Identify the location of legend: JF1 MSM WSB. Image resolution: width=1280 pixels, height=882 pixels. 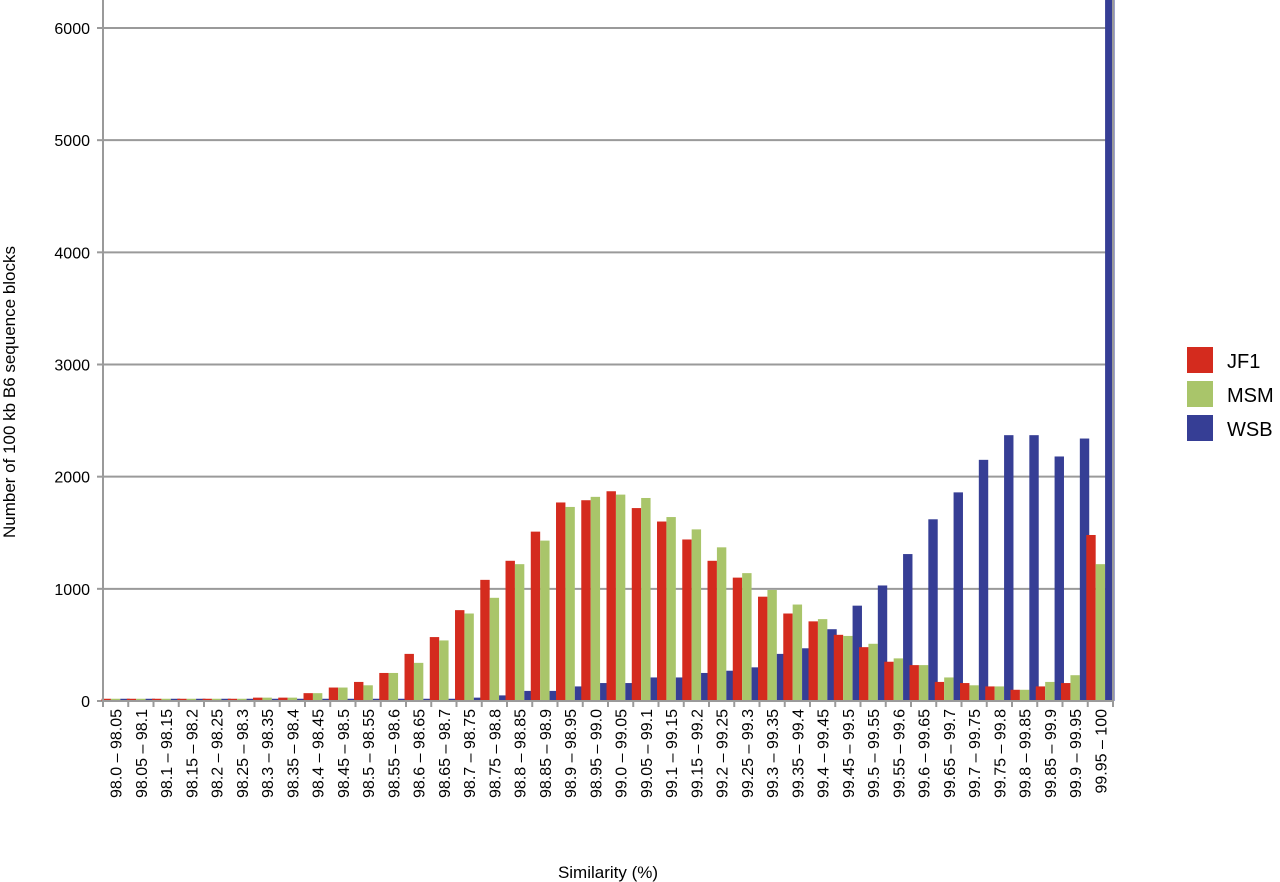
(1230, 394).